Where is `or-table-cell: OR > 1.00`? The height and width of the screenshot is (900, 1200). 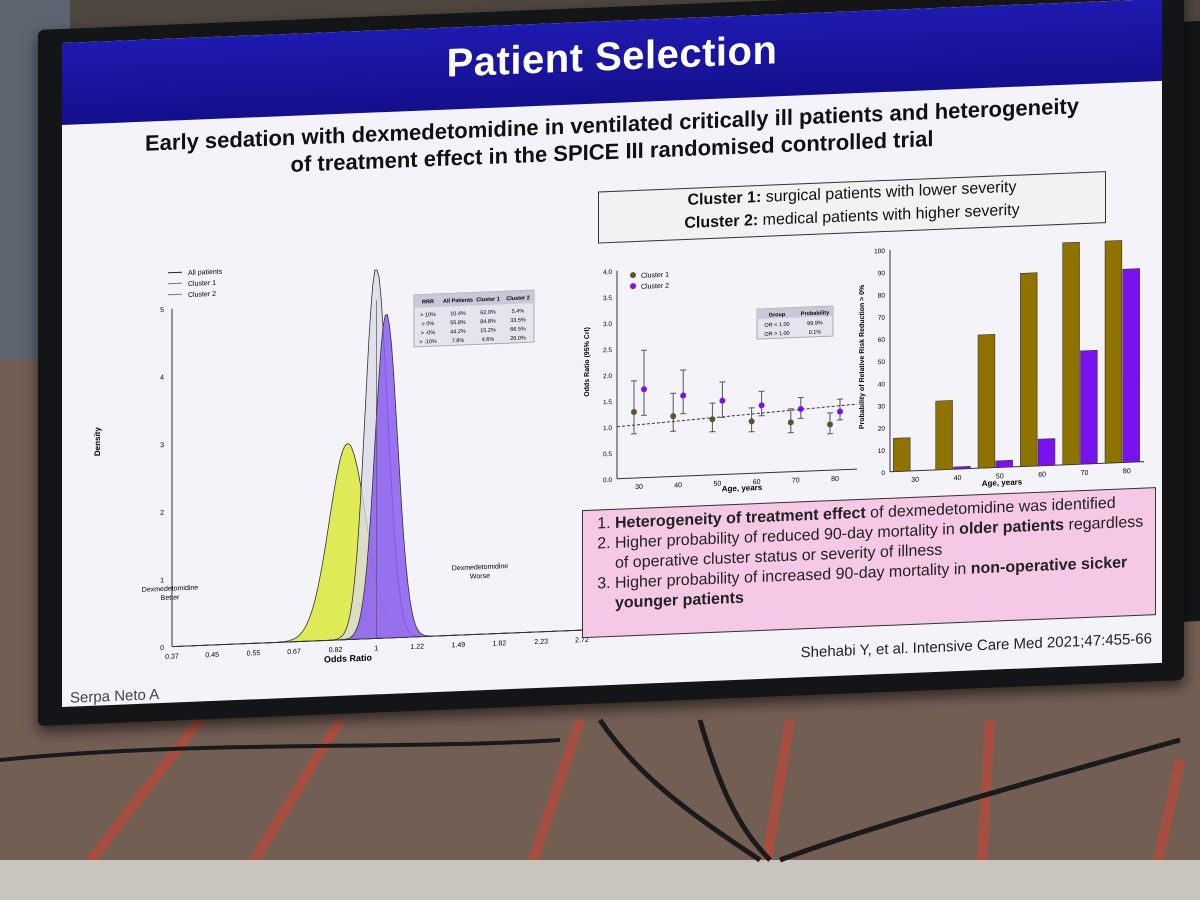 or-table-cell: OR > 1.00 is located at coordinates (776, 334).